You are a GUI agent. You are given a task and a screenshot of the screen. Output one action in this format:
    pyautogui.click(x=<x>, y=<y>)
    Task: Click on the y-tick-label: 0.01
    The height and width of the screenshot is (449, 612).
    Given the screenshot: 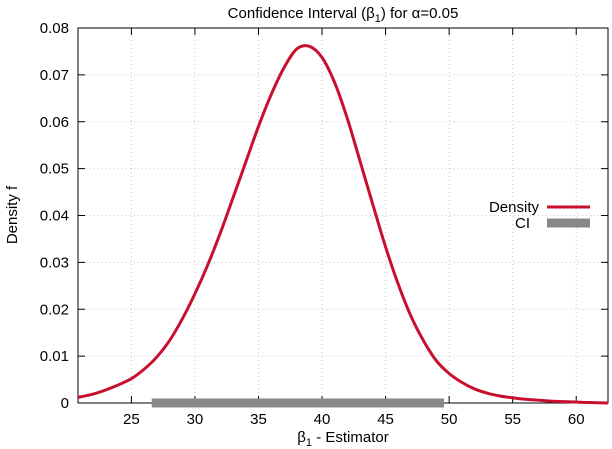 What is the action you would take?
    pyautogui.click(x=54, y=356)
    